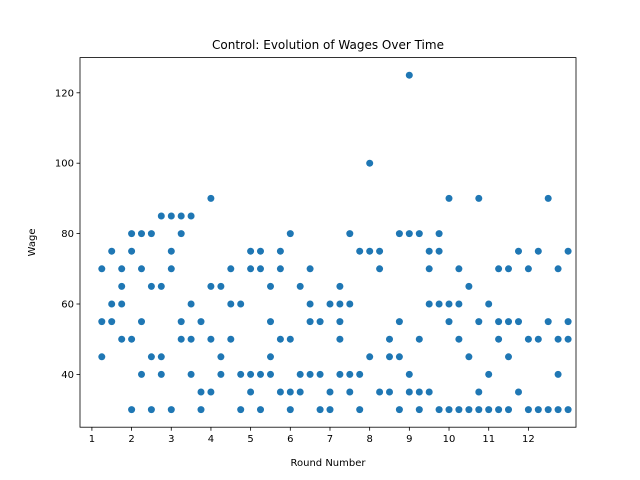  What do you see at coordinates (67, 234) in the screenshot?
I see `y-tick-label: 80` at bounding box center [67, 234].